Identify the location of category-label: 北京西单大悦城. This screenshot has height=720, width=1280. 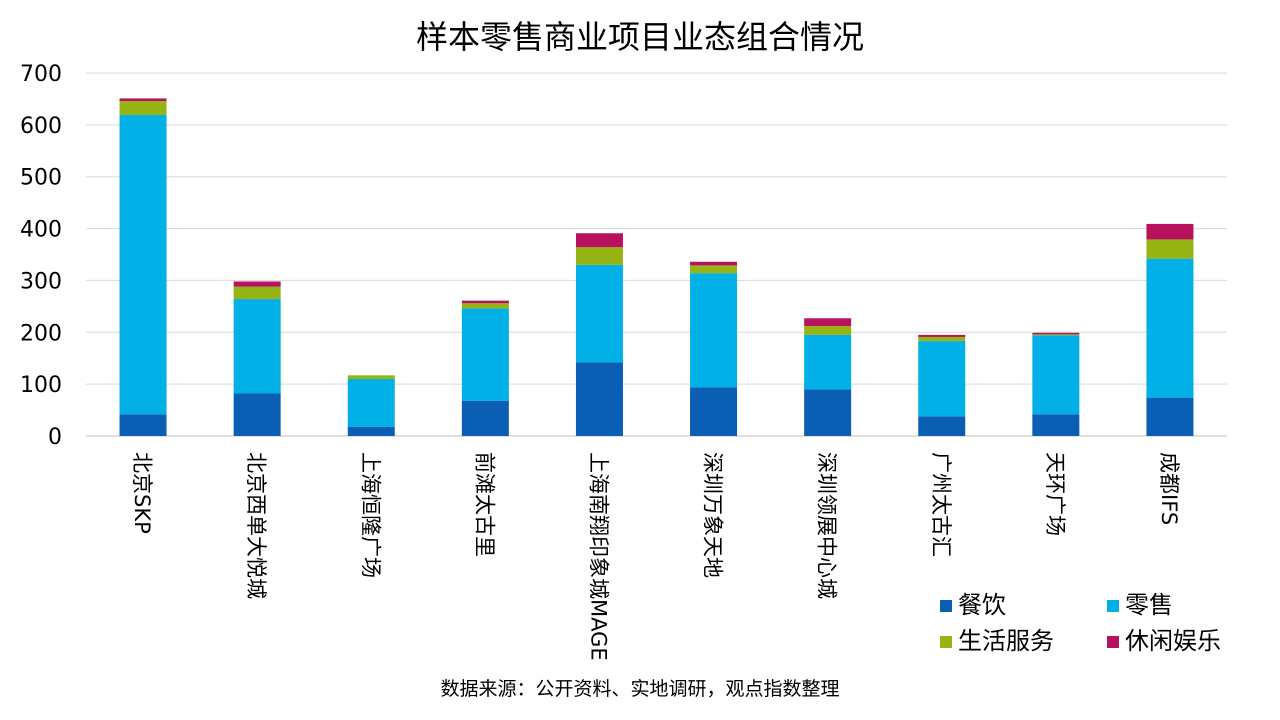
(256, 525).